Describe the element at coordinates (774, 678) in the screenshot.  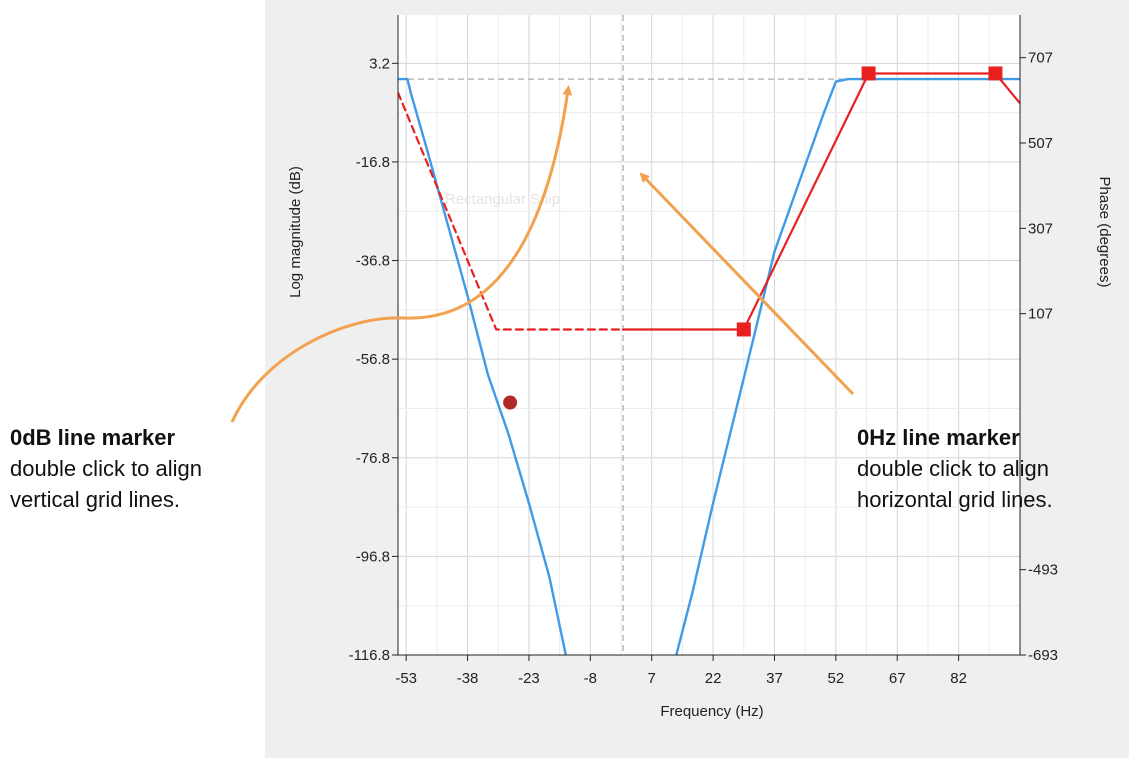
I see `x-tick-label: 37` at that location.